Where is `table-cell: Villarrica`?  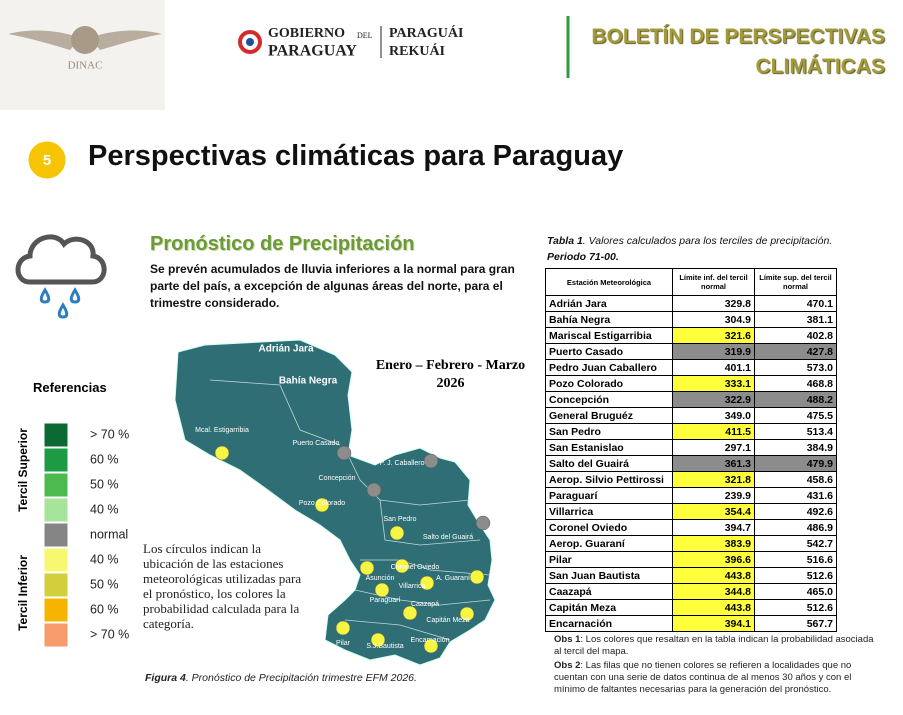
table-cell: Villarrica is located at coordinates (609, 511).